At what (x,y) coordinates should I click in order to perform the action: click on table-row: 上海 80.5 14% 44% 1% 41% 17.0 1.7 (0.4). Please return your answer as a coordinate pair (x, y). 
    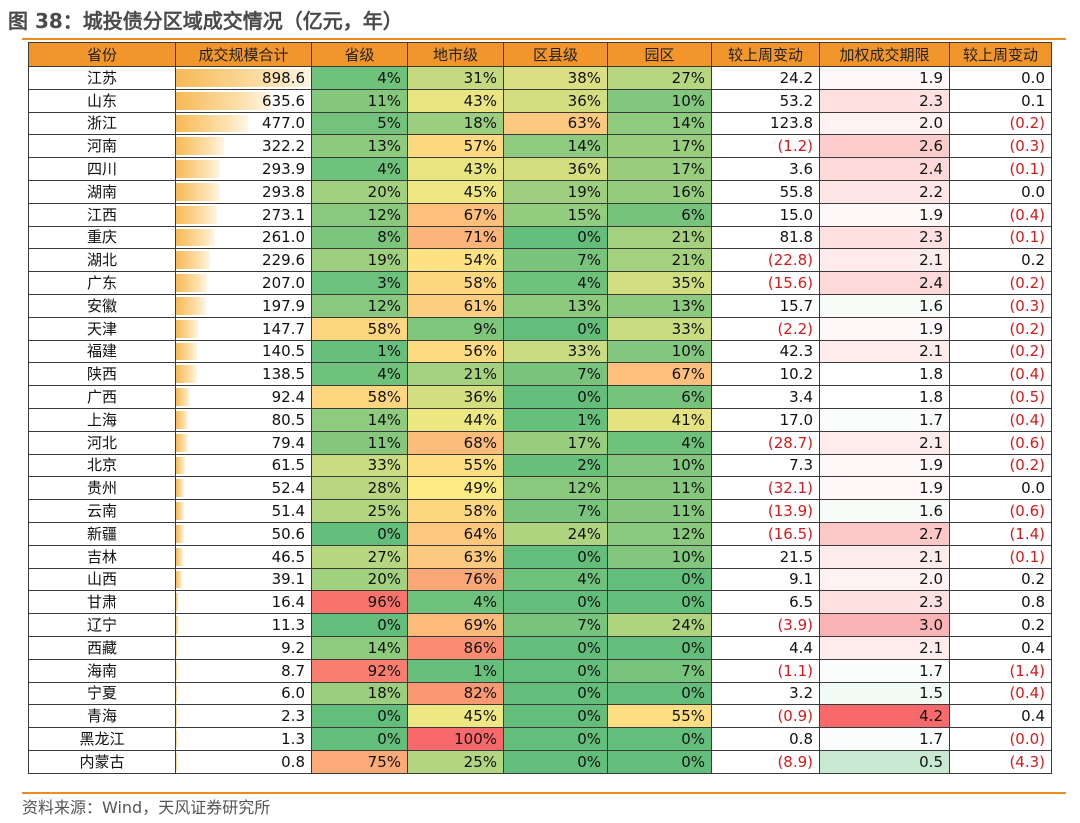
    Looking at the image, I should click on (540, 419).